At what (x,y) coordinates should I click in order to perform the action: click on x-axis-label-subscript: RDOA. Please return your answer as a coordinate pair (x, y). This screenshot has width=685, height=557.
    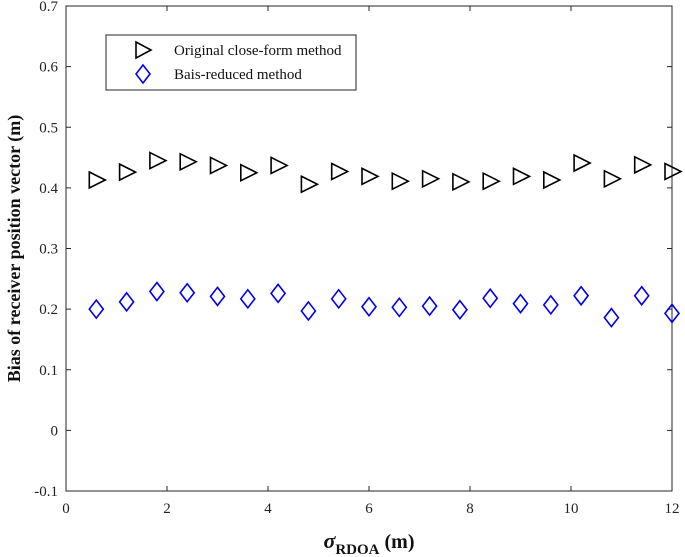
    Looking at the image, I should click on (357, 549).